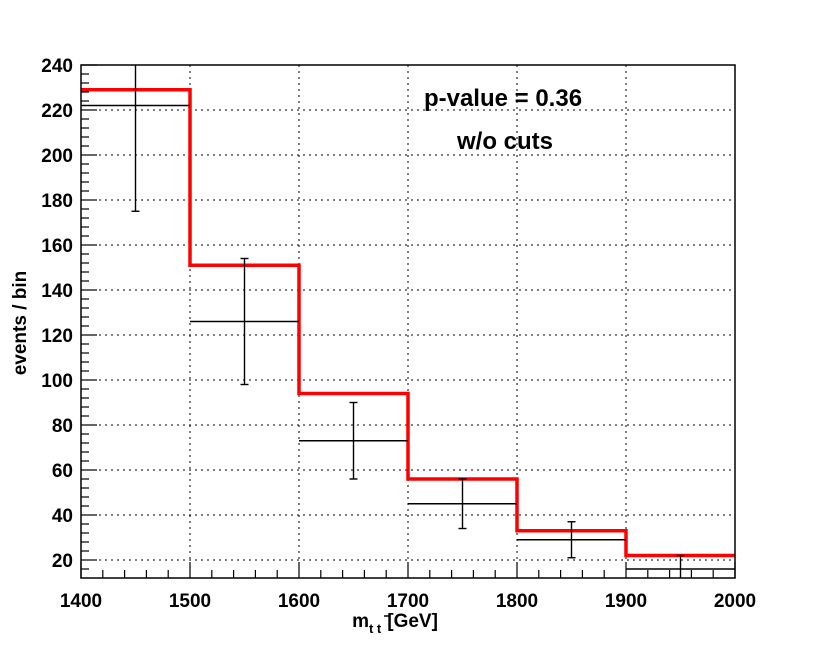  What do you see at coordinates (62, 516) in the screenshot?
I see `y-tick-label: 40` at bounding box center [62, 516].